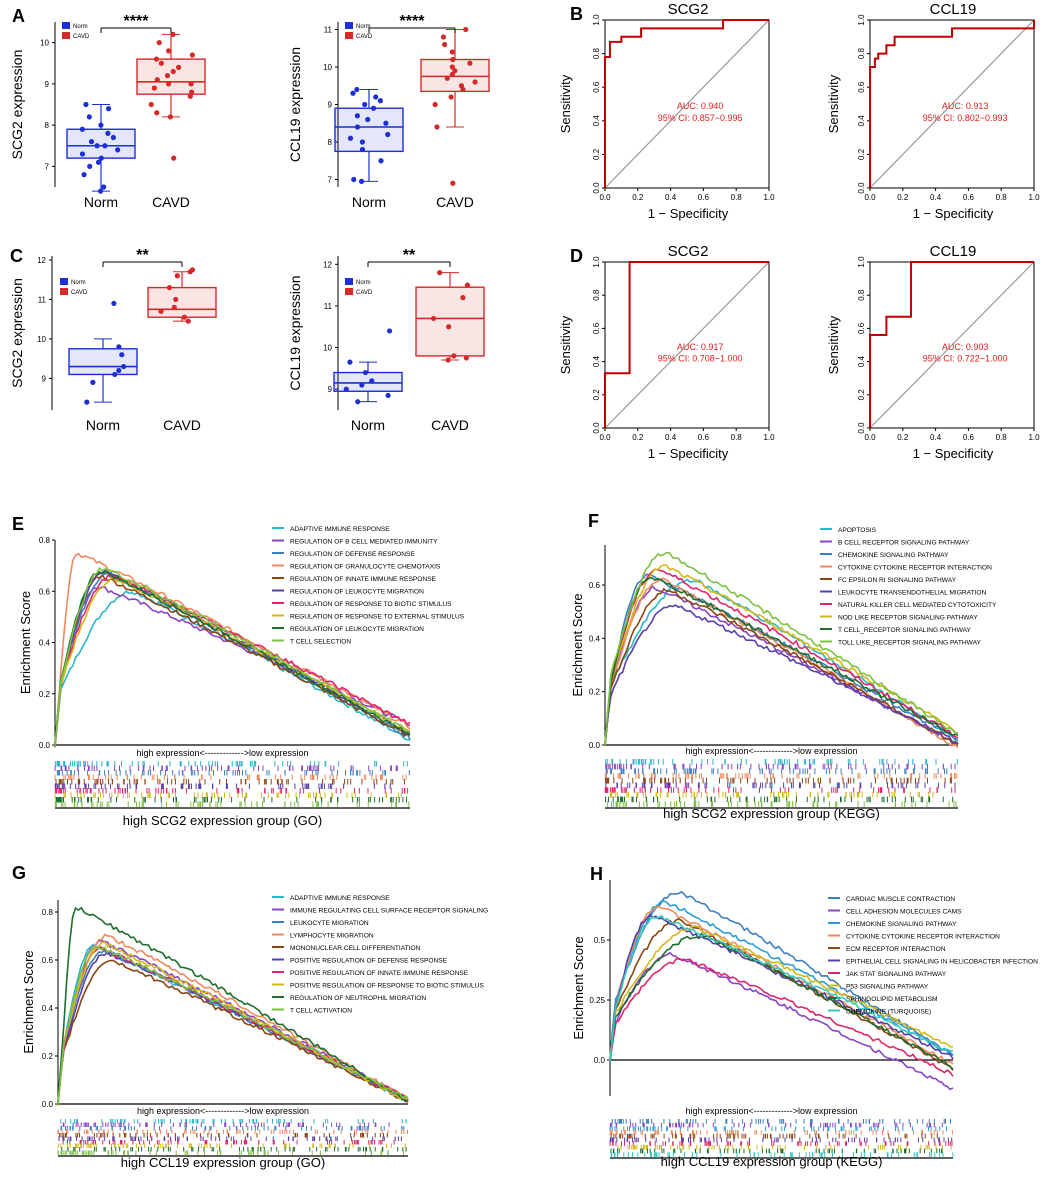 The image size is (1052, 1177). Describe the element at coordinates (600, 940) in the screenshot. I see `y-tick-label: 0.5` at that location.